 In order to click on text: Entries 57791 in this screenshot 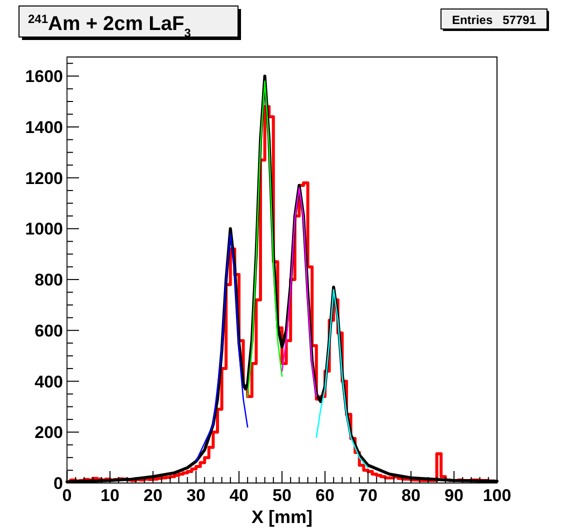, I will do `click(494, 20)`.